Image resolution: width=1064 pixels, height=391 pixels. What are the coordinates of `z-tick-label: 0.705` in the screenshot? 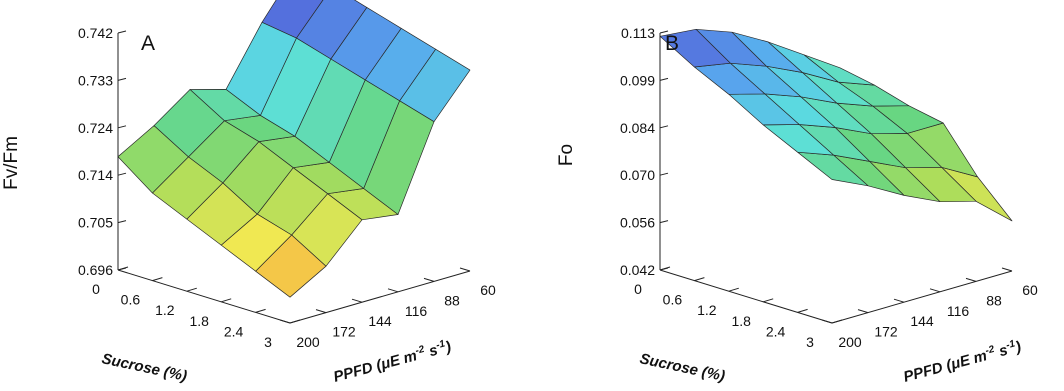 It's located at (95, 223).